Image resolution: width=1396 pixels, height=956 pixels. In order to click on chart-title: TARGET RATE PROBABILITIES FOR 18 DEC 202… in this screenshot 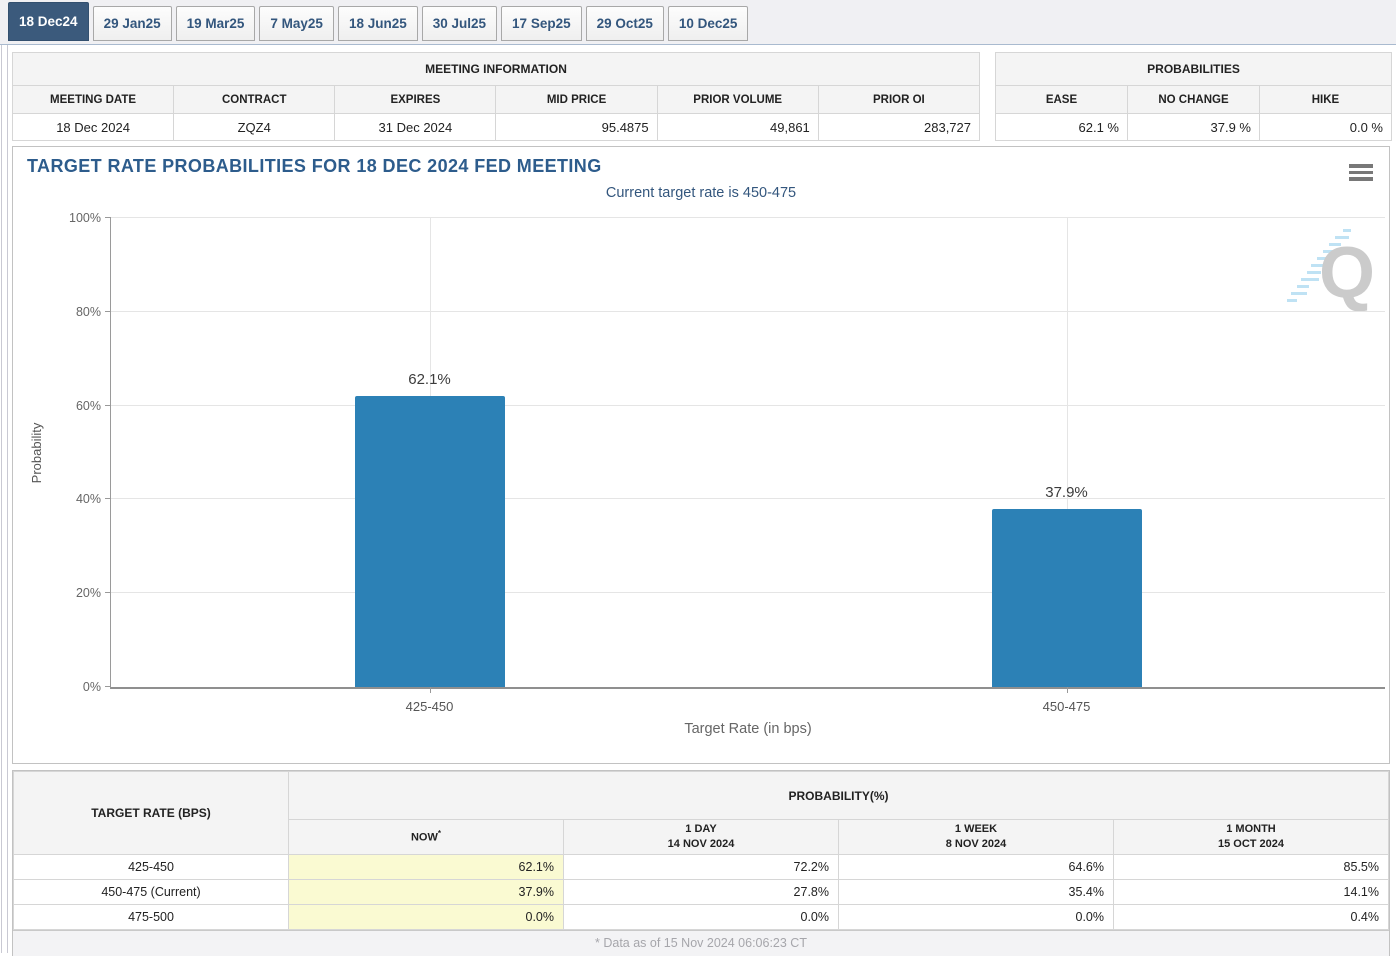, I will do `click(314, 166)`.